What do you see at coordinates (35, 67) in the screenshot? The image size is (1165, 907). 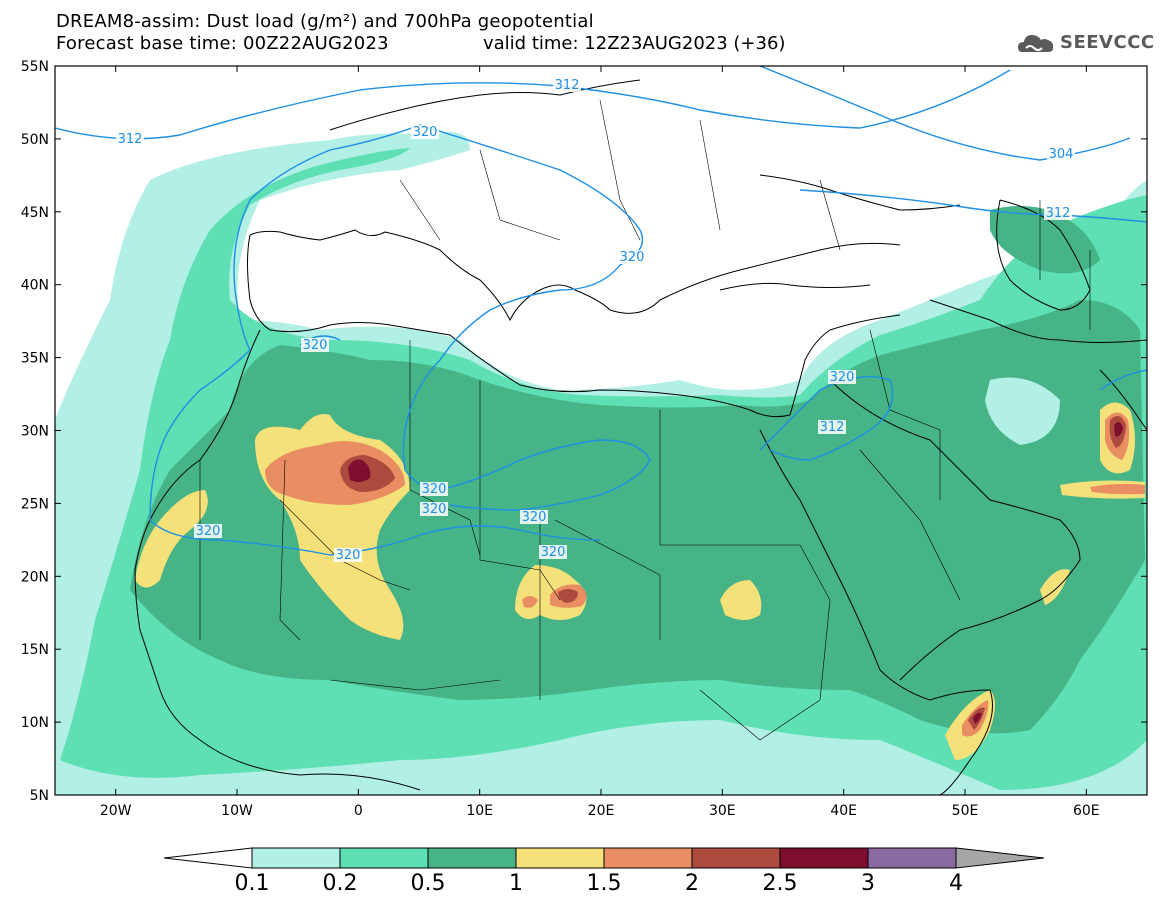 I see `lat-label: 55N` at bounding box center [35, 67].